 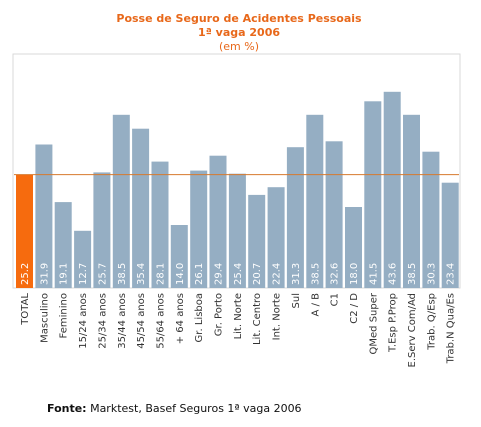 What do you see at coordinates (219, 274) in the screenshot?
I see `value-label-10: 29.4` at bounding box center [219, 274].